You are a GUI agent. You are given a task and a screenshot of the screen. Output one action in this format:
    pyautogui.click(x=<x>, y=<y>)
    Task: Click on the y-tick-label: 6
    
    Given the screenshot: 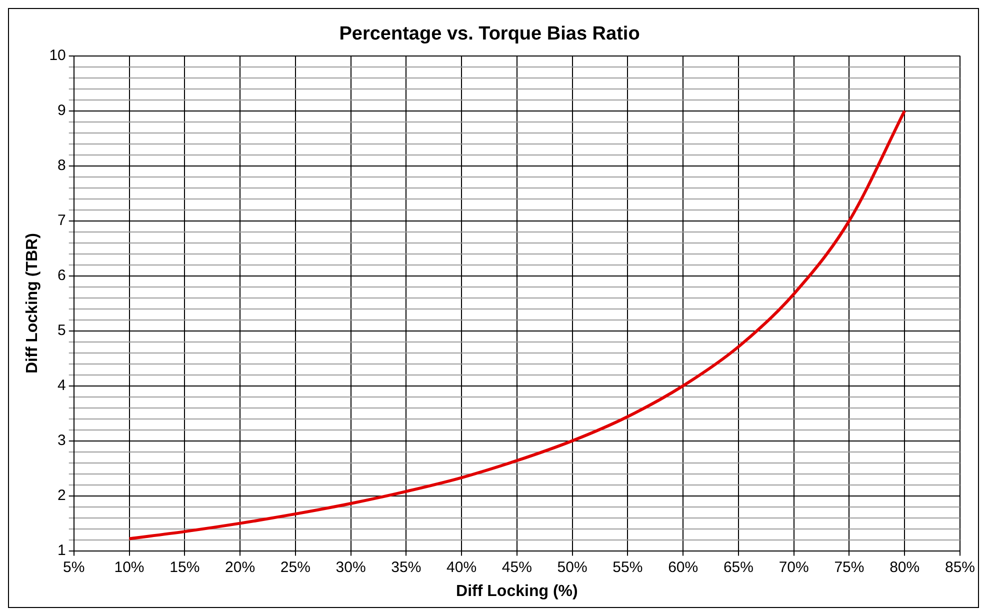 What is the action you would take?
    pyautogui.click(x=62, y=275)
    